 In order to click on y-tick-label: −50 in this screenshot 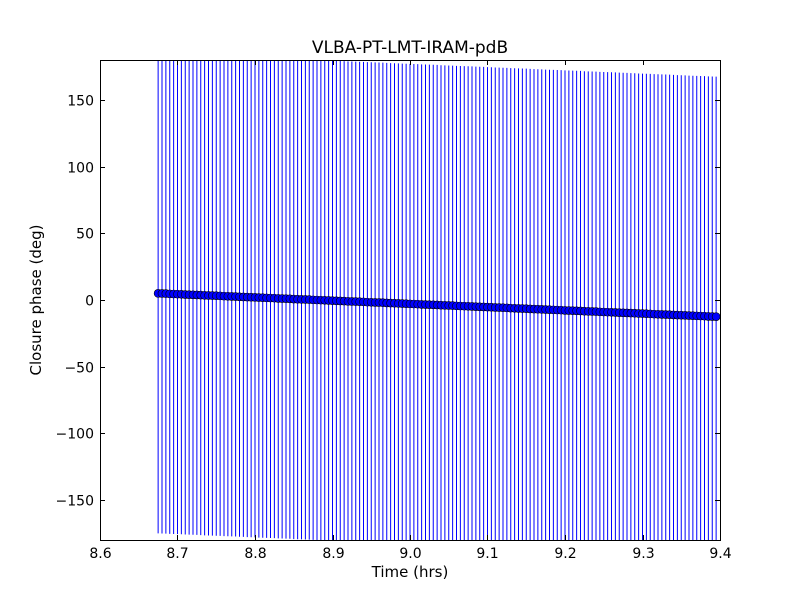, I will do `click(79, 369)`.